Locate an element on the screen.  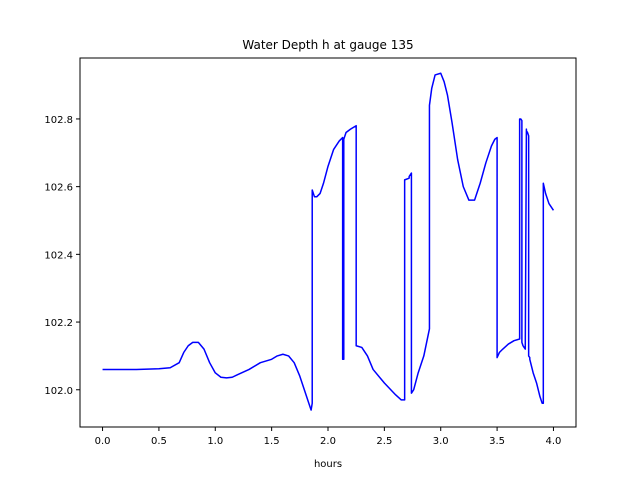
chart-title: Water Depth h at gauge 135 is located at coordinates (327, 45).